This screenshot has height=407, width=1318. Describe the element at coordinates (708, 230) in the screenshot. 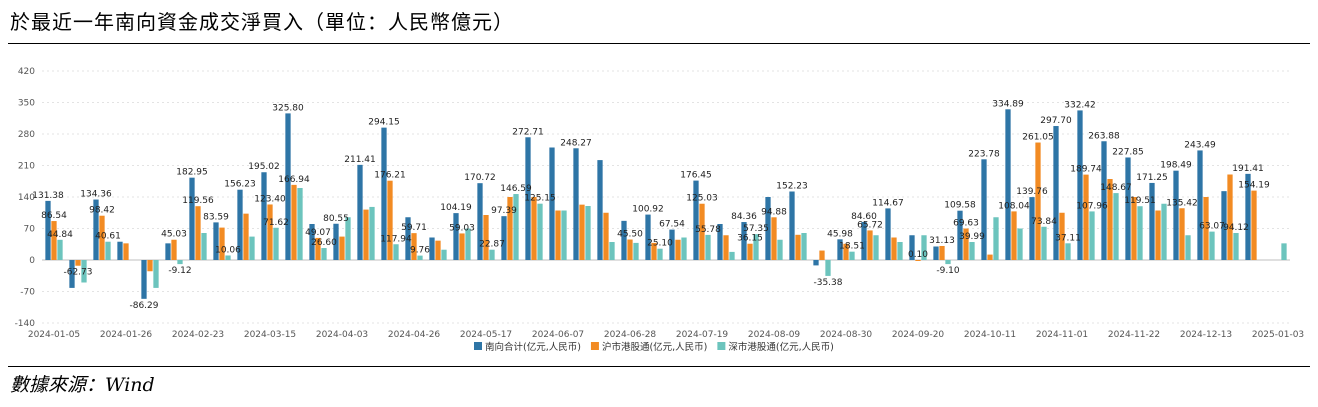

I see `data-label: 55.78` at that location.